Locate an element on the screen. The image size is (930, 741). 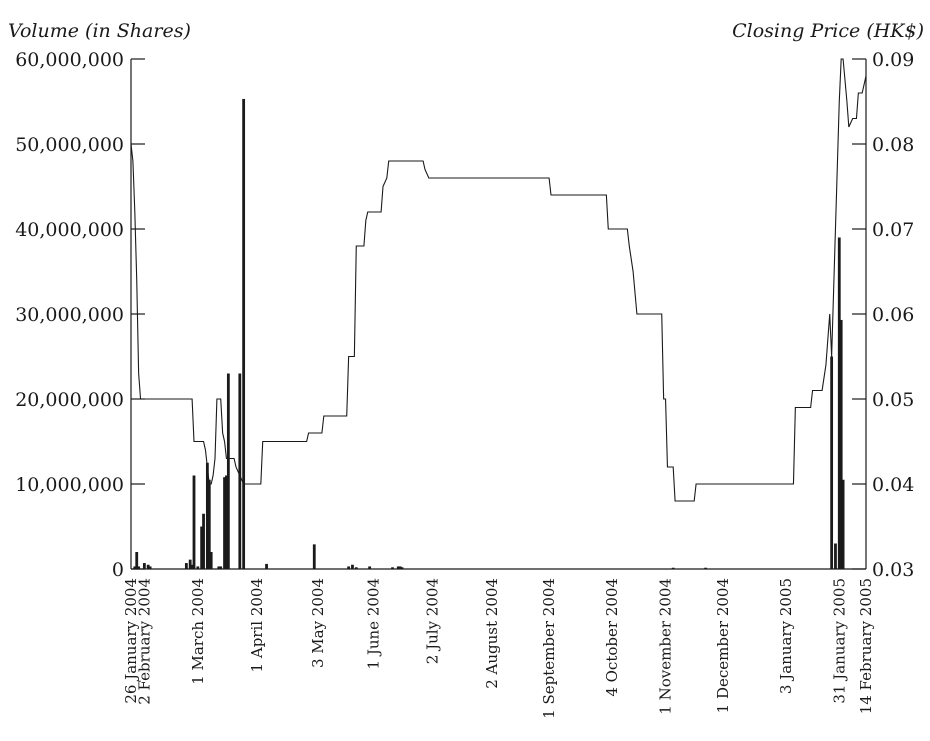
left-tick-label: 0 is located at coordinates (118, 570).